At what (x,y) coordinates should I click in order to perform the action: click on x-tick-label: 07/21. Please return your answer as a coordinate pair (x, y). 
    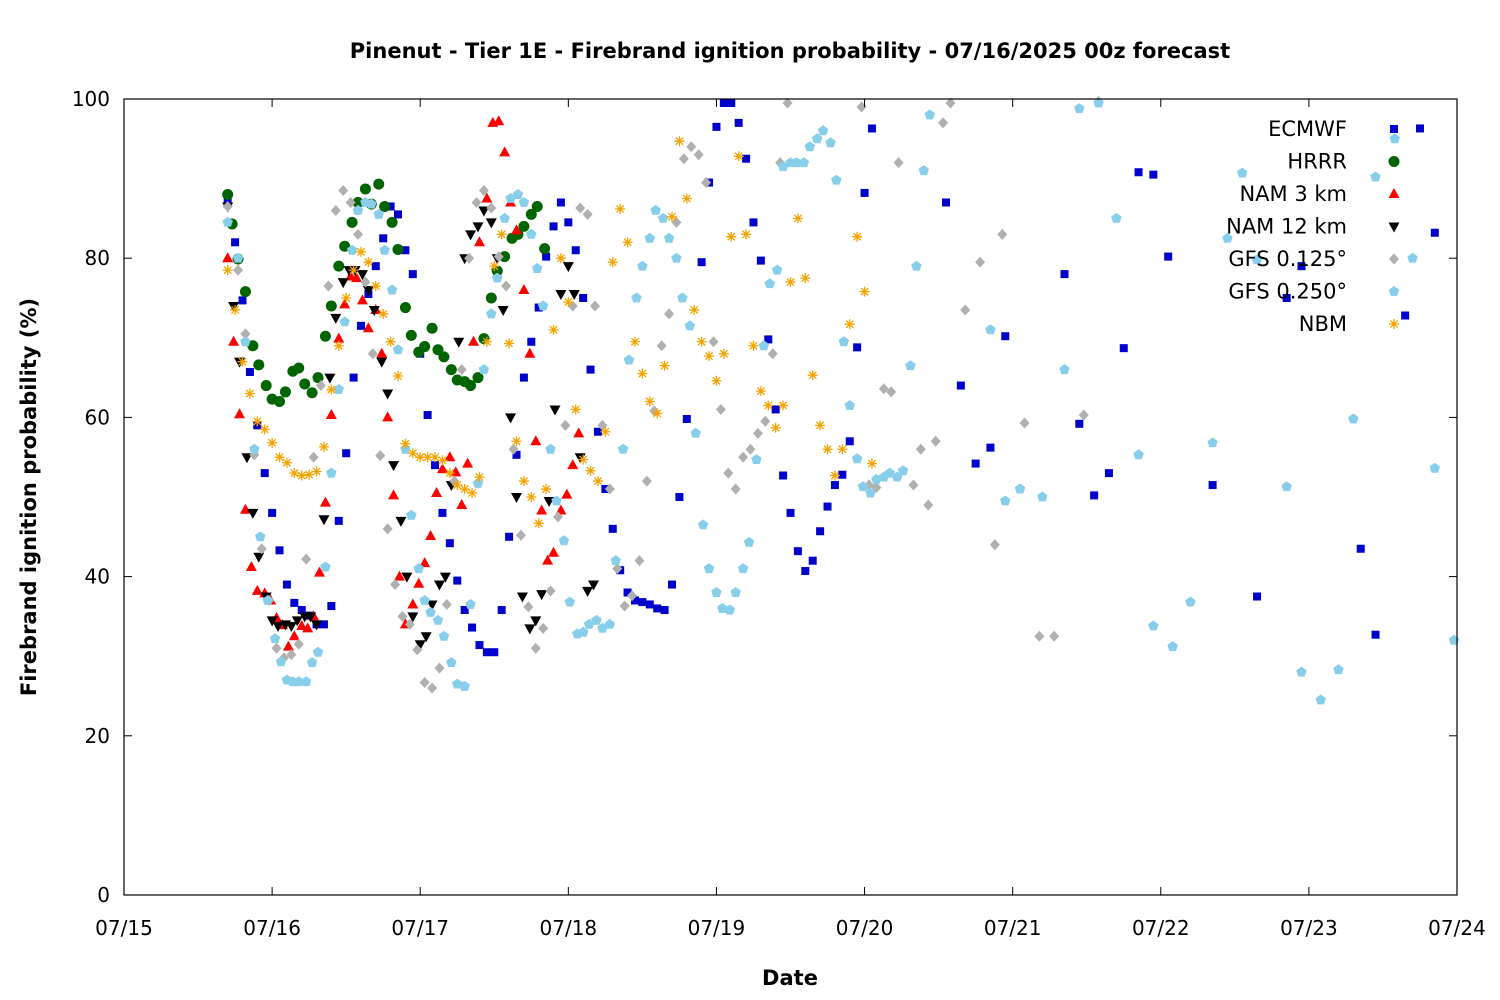
    Looking at the image, I should click on (1013, 928).